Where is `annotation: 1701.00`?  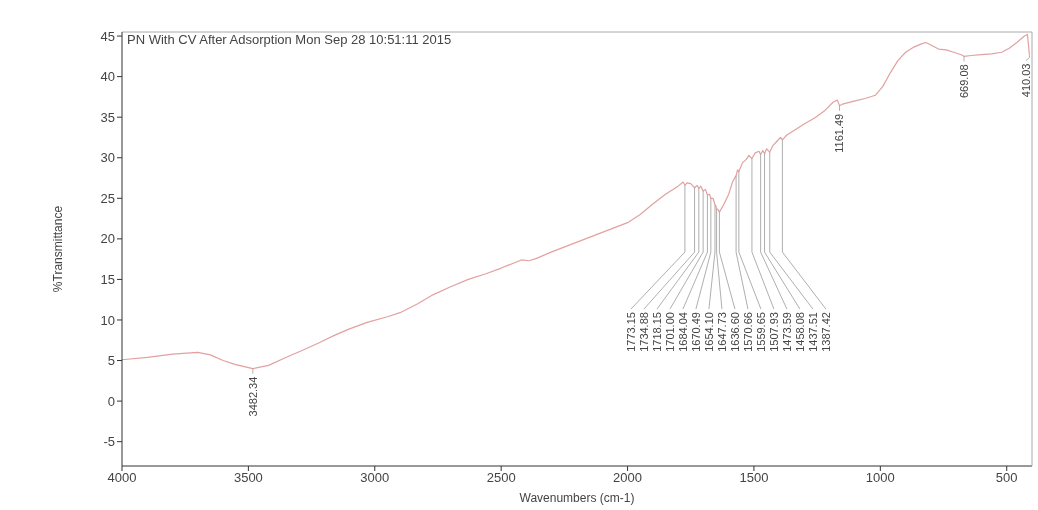 annotation: 1701.00 is located at coordinates (669, 332).